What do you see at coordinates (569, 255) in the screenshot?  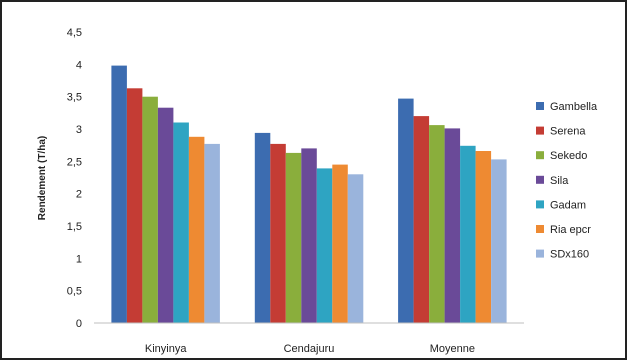 I see `legend-label: SDx160` at bounding box center [569, 255].